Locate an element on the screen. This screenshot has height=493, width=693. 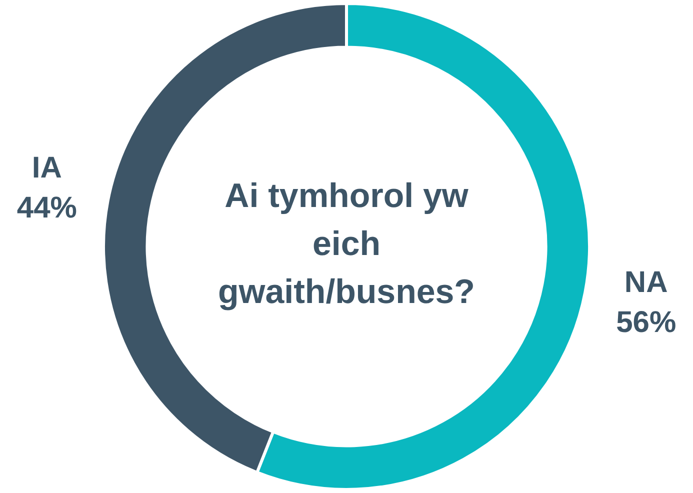
data-label: 44% is located at coordinates (46, 208).